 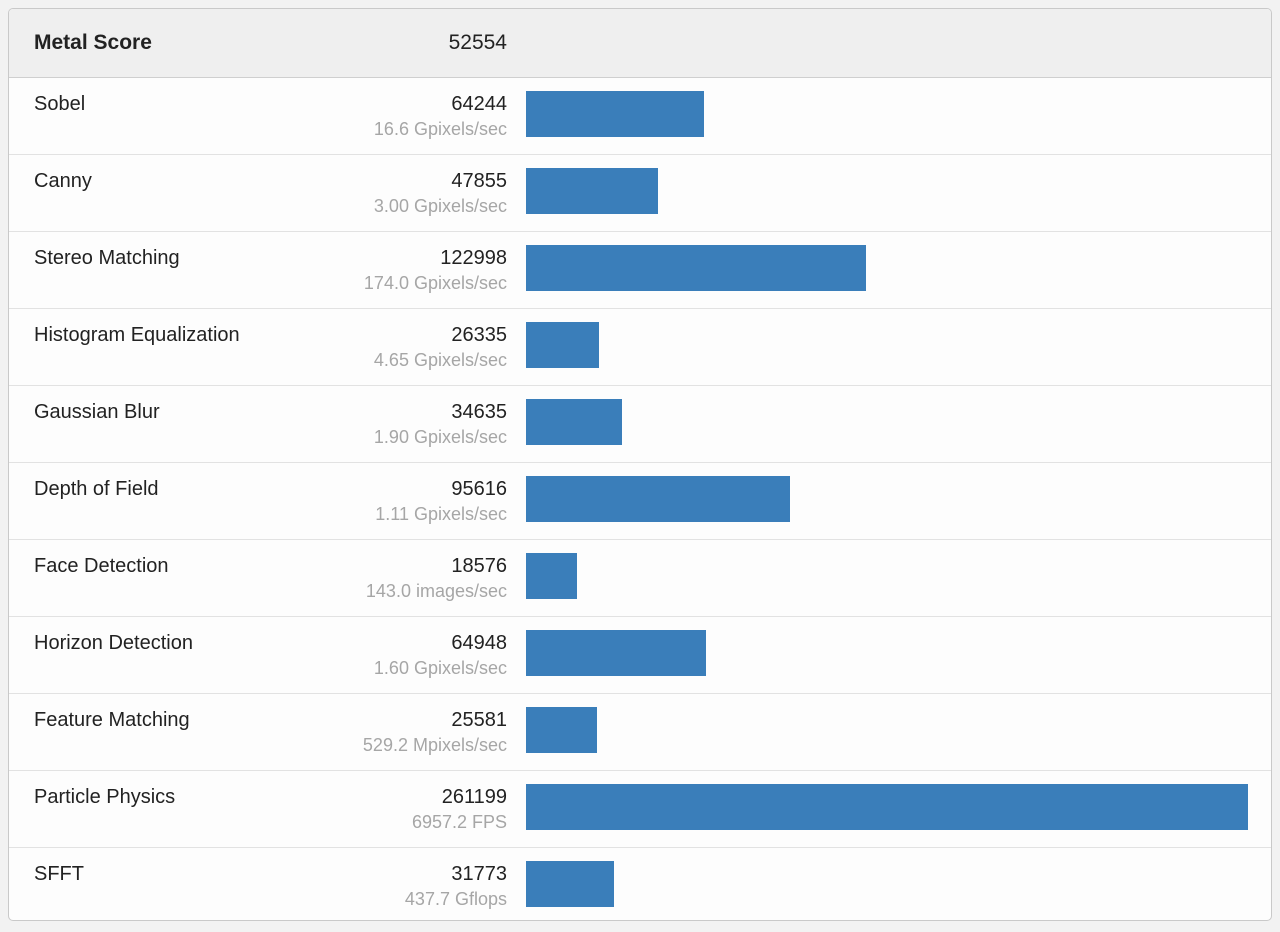 What do you see at coordinates (455, 899) in the screenshot?
I see `benchmark-throughput: 437.7 Gflops` at bounding box center [455, 899].